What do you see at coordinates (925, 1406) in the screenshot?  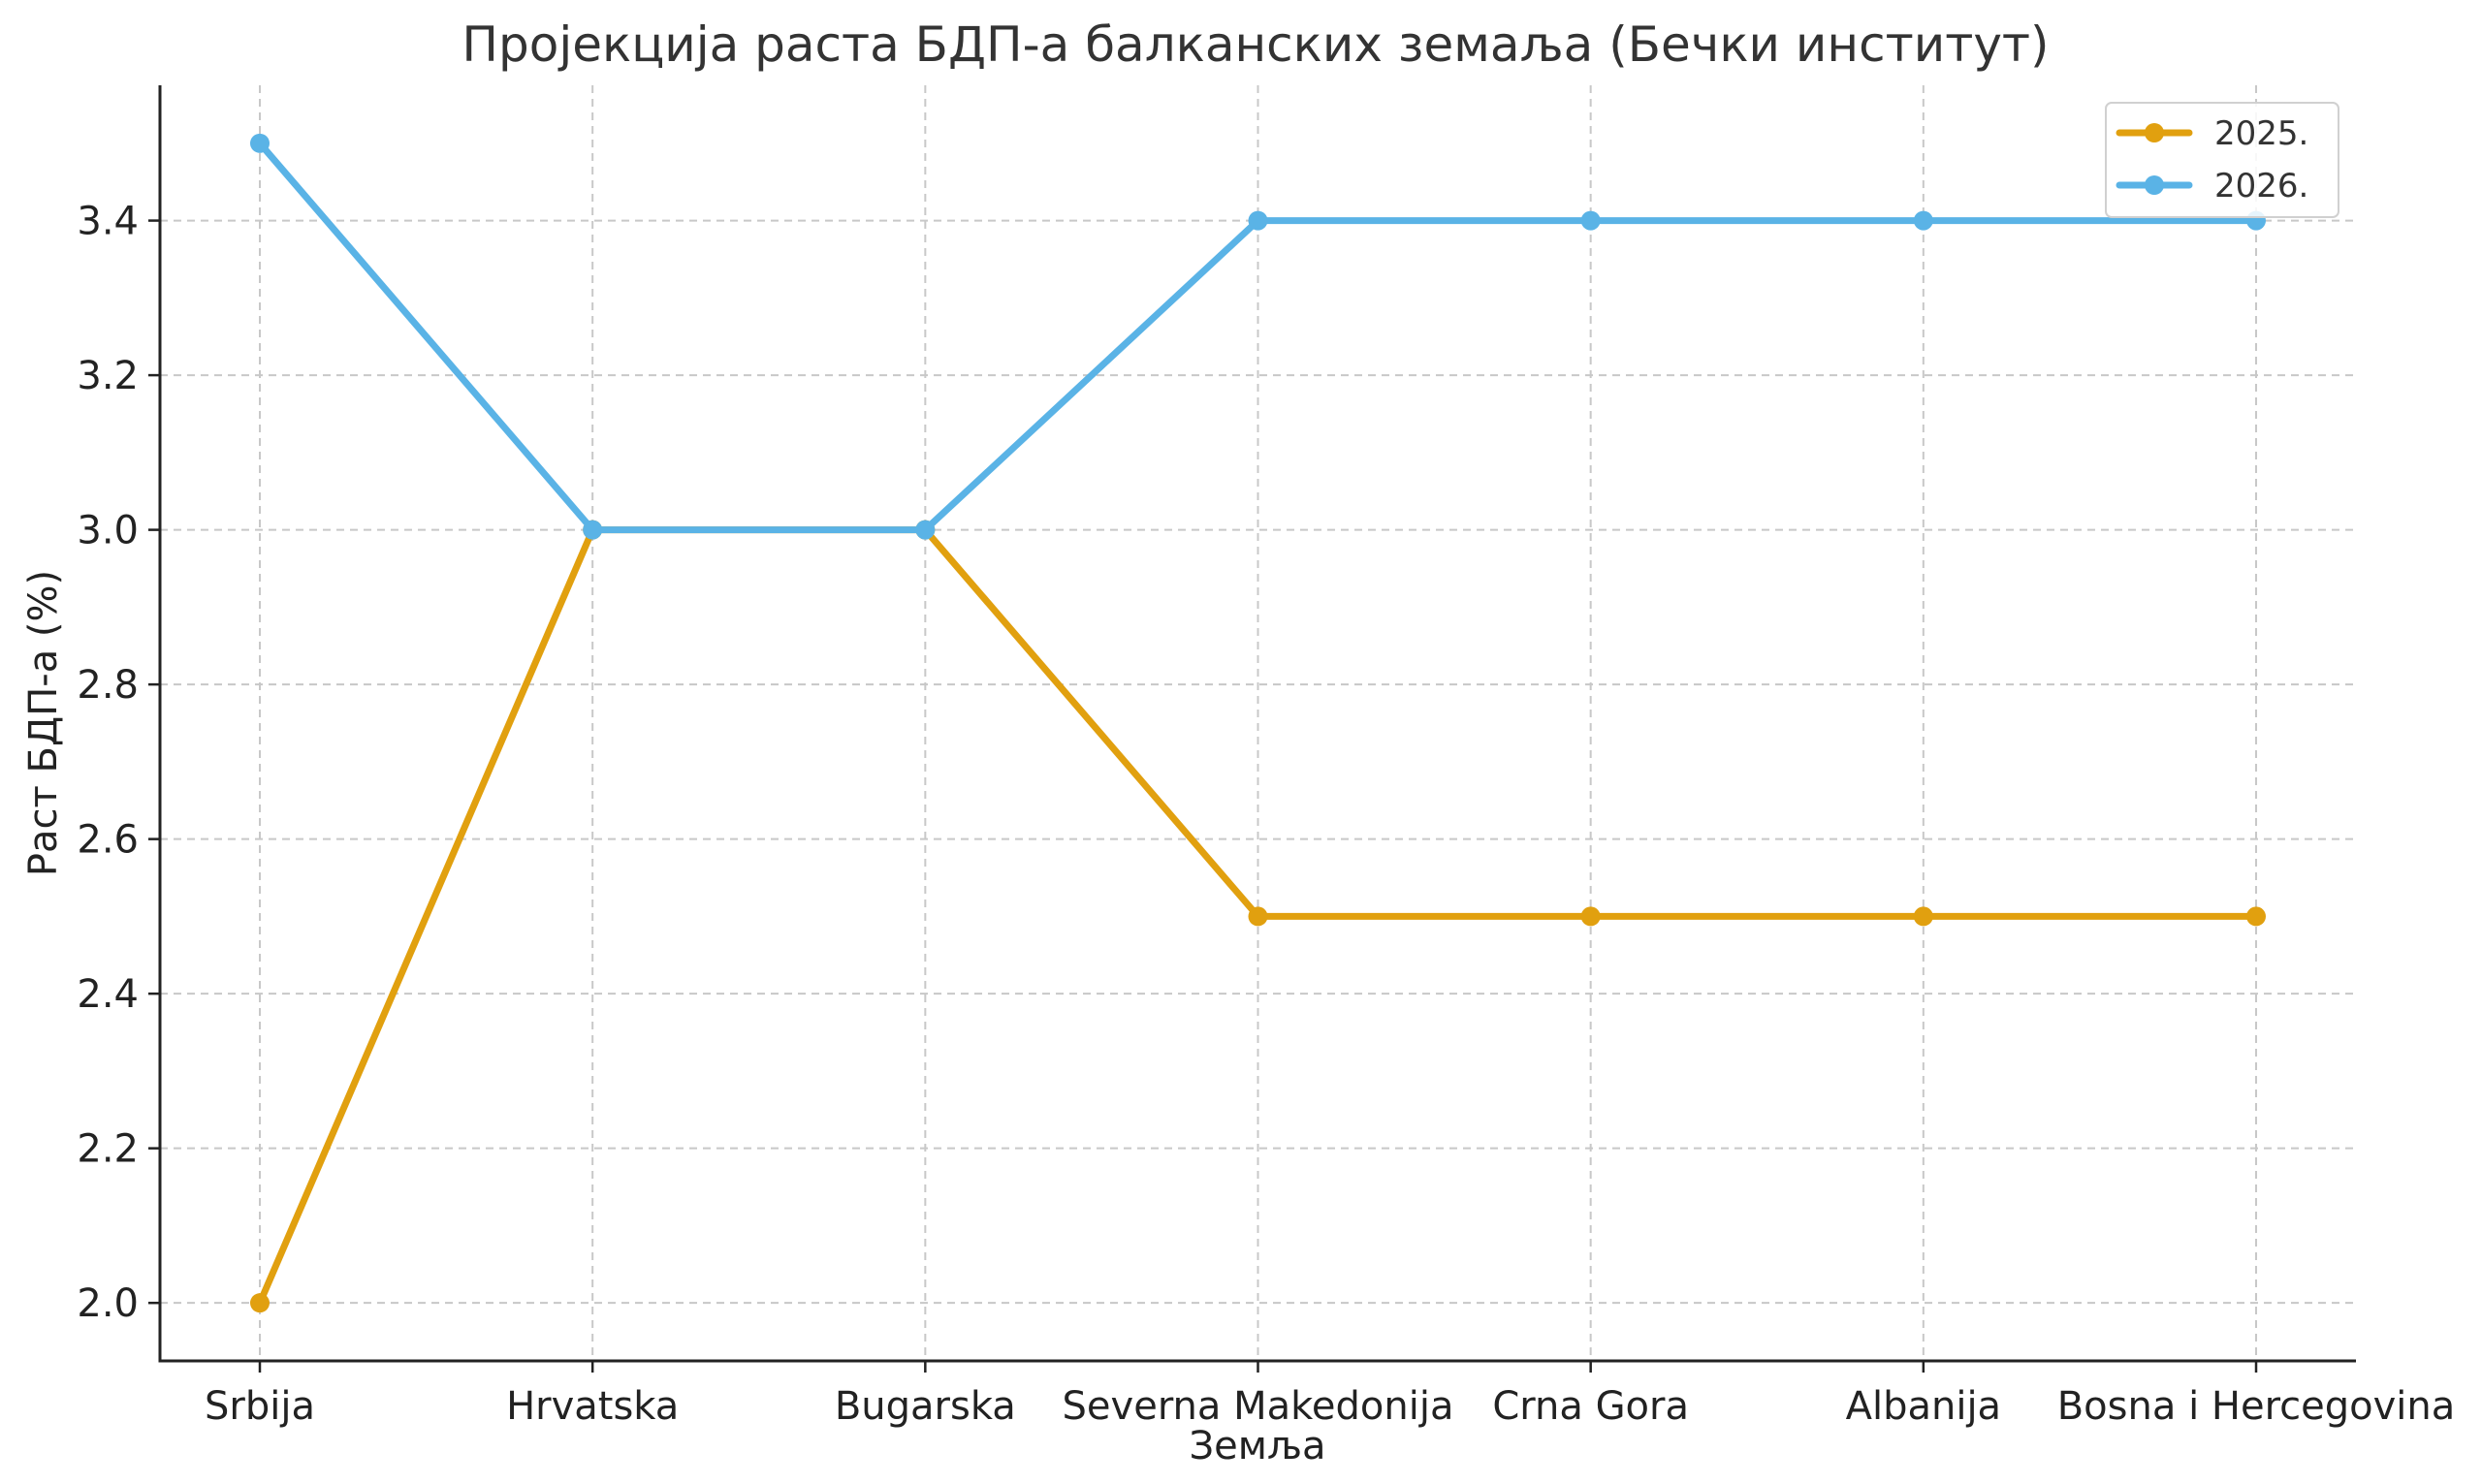 I see `x-tick-label: Bugarska` at bounding box center [925, 1406].